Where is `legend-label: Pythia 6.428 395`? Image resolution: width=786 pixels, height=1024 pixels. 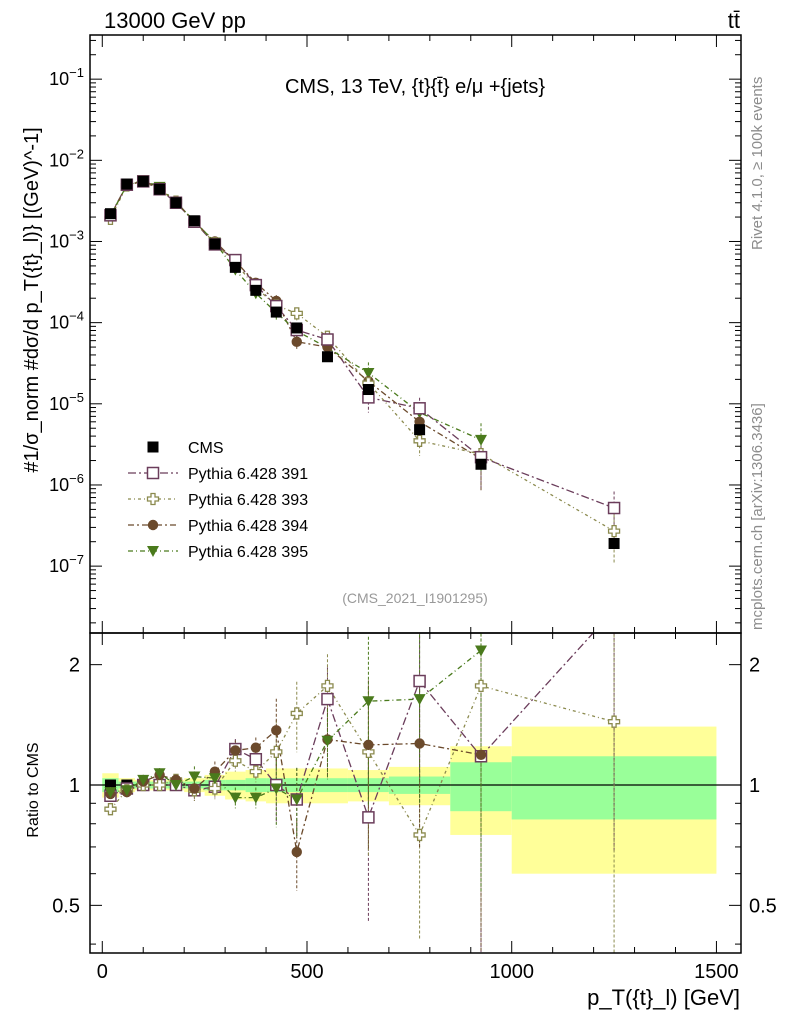 legend-label: Pythia 6.428 395 is located at coordinates (248, 552).